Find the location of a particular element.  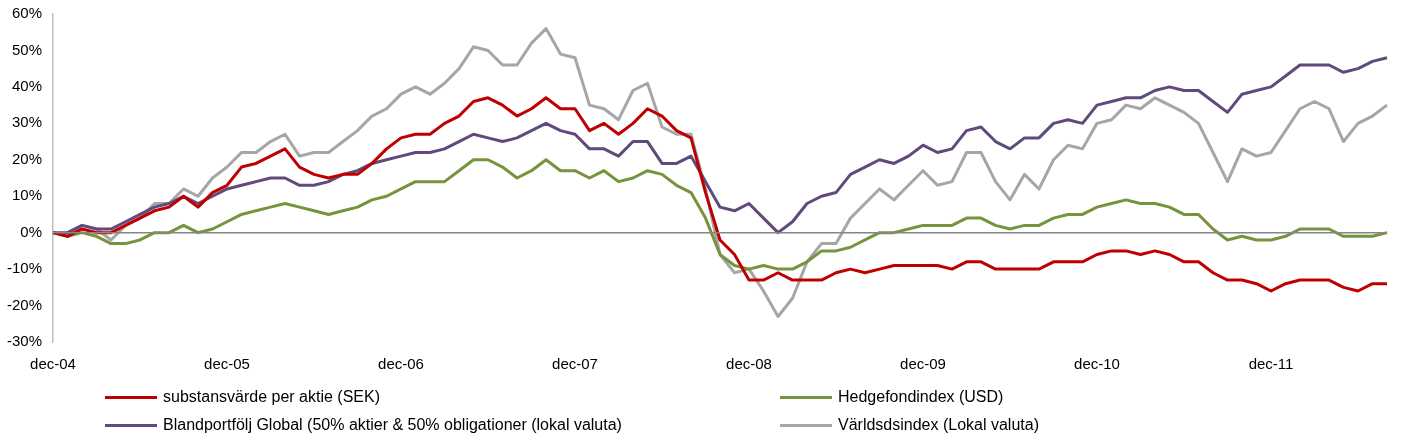

y-tick-label: -10% is located at coordinates (24, 268).